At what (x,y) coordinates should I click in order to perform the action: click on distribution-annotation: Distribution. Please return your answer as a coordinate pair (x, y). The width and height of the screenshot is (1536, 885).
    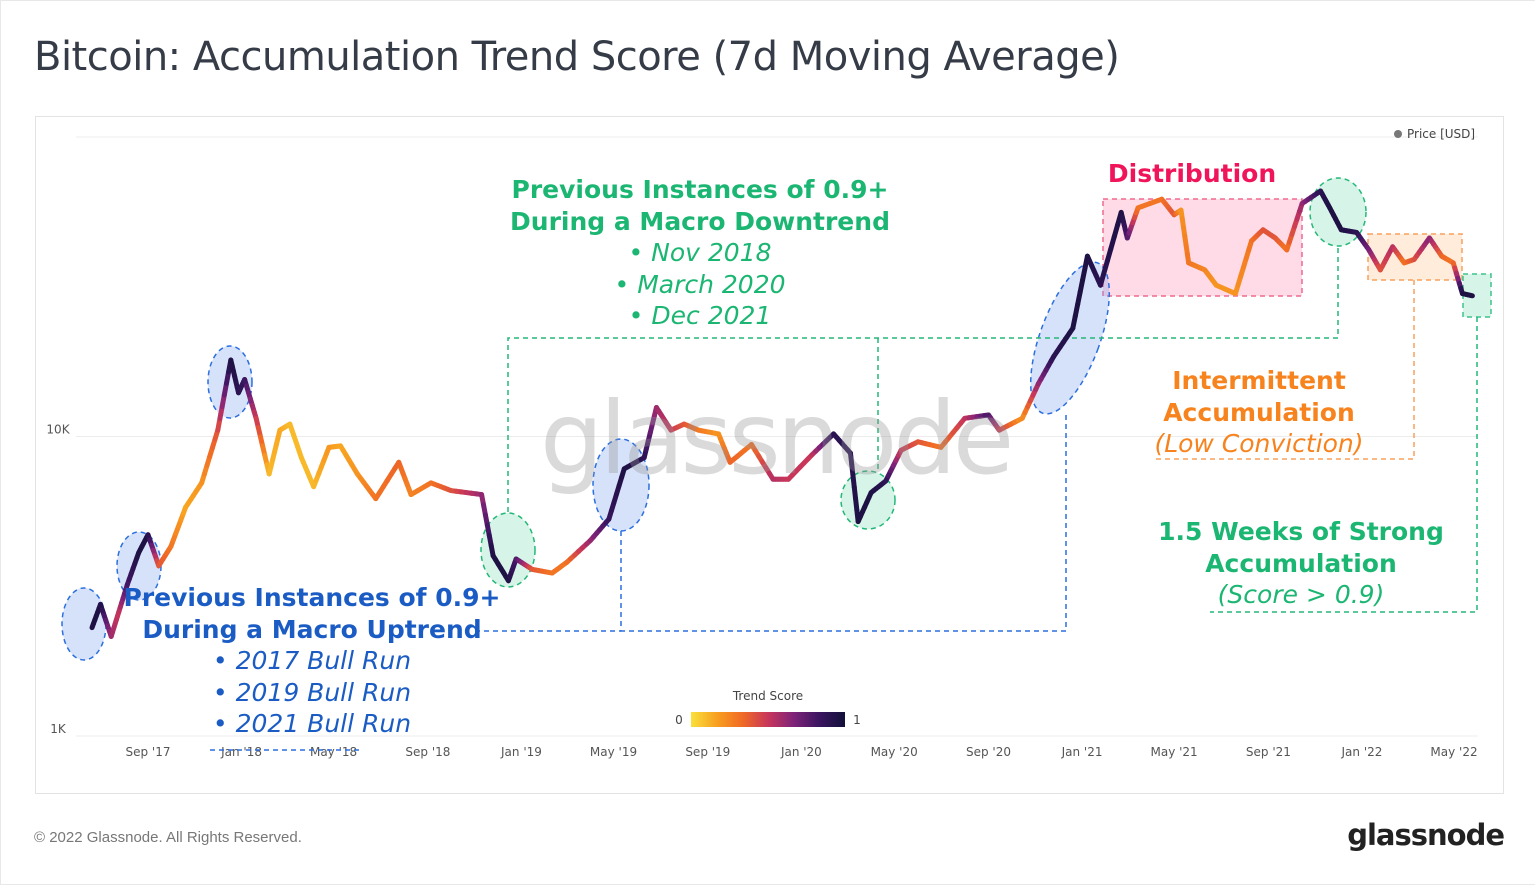
    Looking at the image, I should click on (1192, 174).